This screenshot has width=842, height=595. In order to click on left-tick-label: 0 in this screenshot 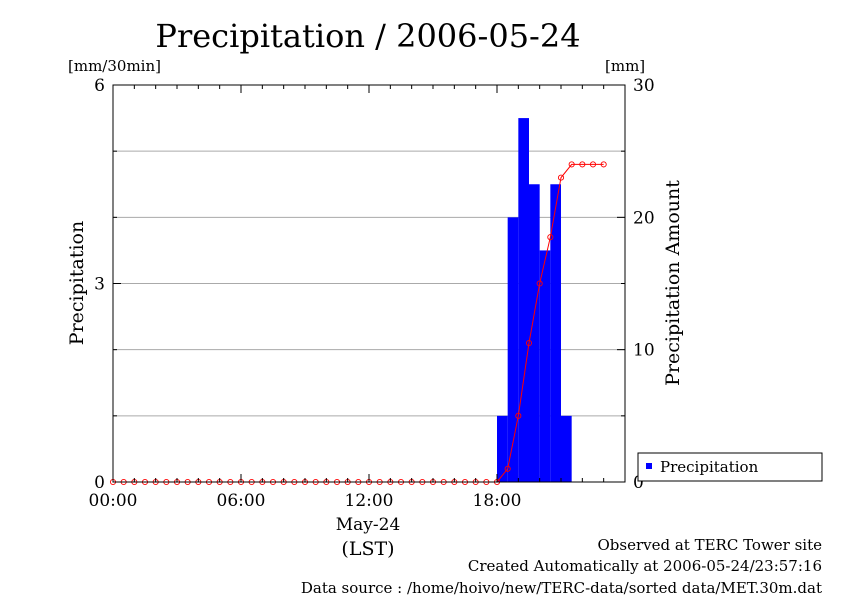, I will do `click(99, 483)`.